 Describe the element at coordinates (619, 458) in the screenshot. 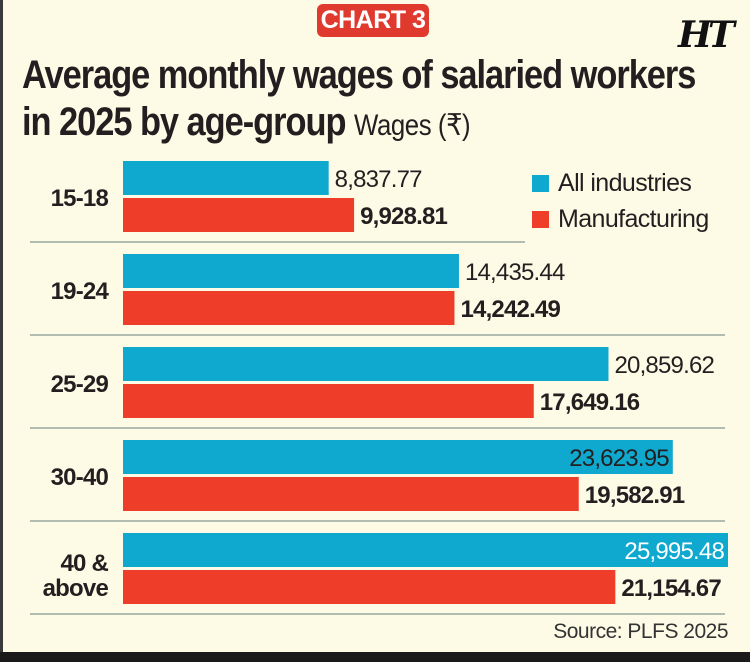

I see `value-label-all-industries: 23,623.95` at that location.